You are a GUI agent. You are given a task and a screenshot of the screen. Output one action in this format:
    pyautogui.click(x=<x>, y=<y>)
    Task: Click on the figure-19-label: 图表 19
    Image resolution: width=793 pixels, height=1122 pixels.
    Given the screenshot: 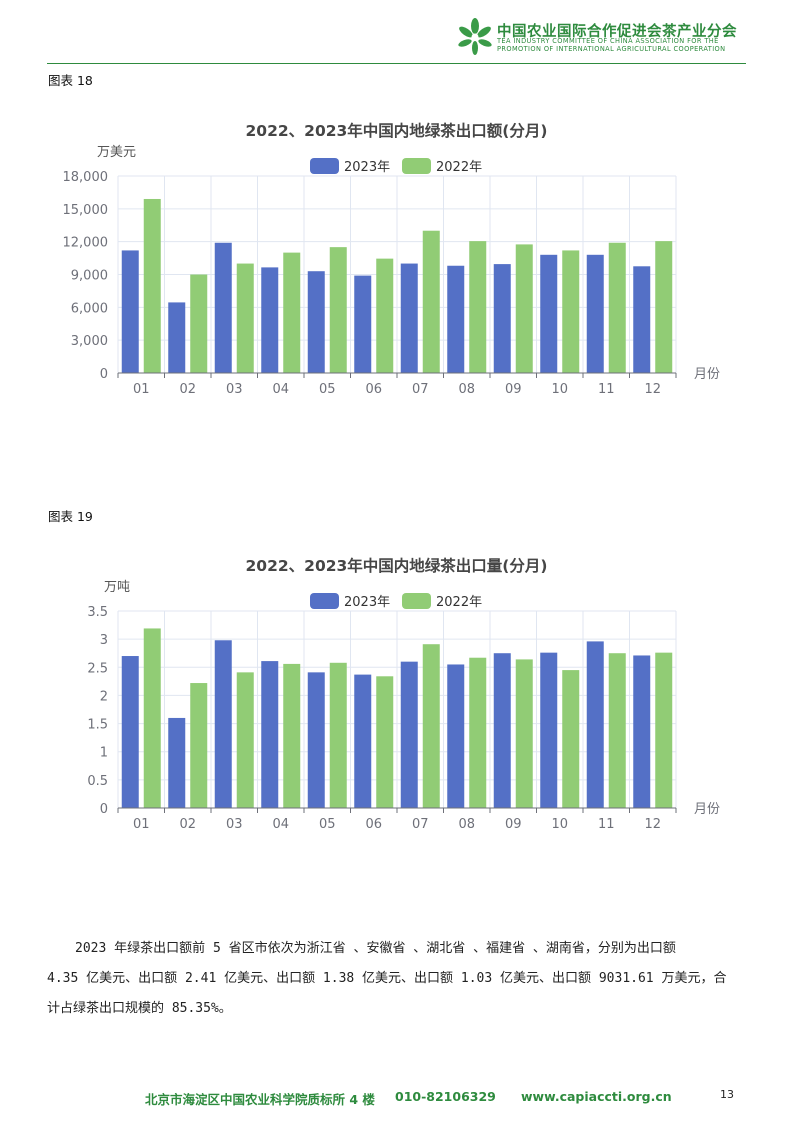 What is the action you would take?
    pyautogui.click(x=70, y=516)
    